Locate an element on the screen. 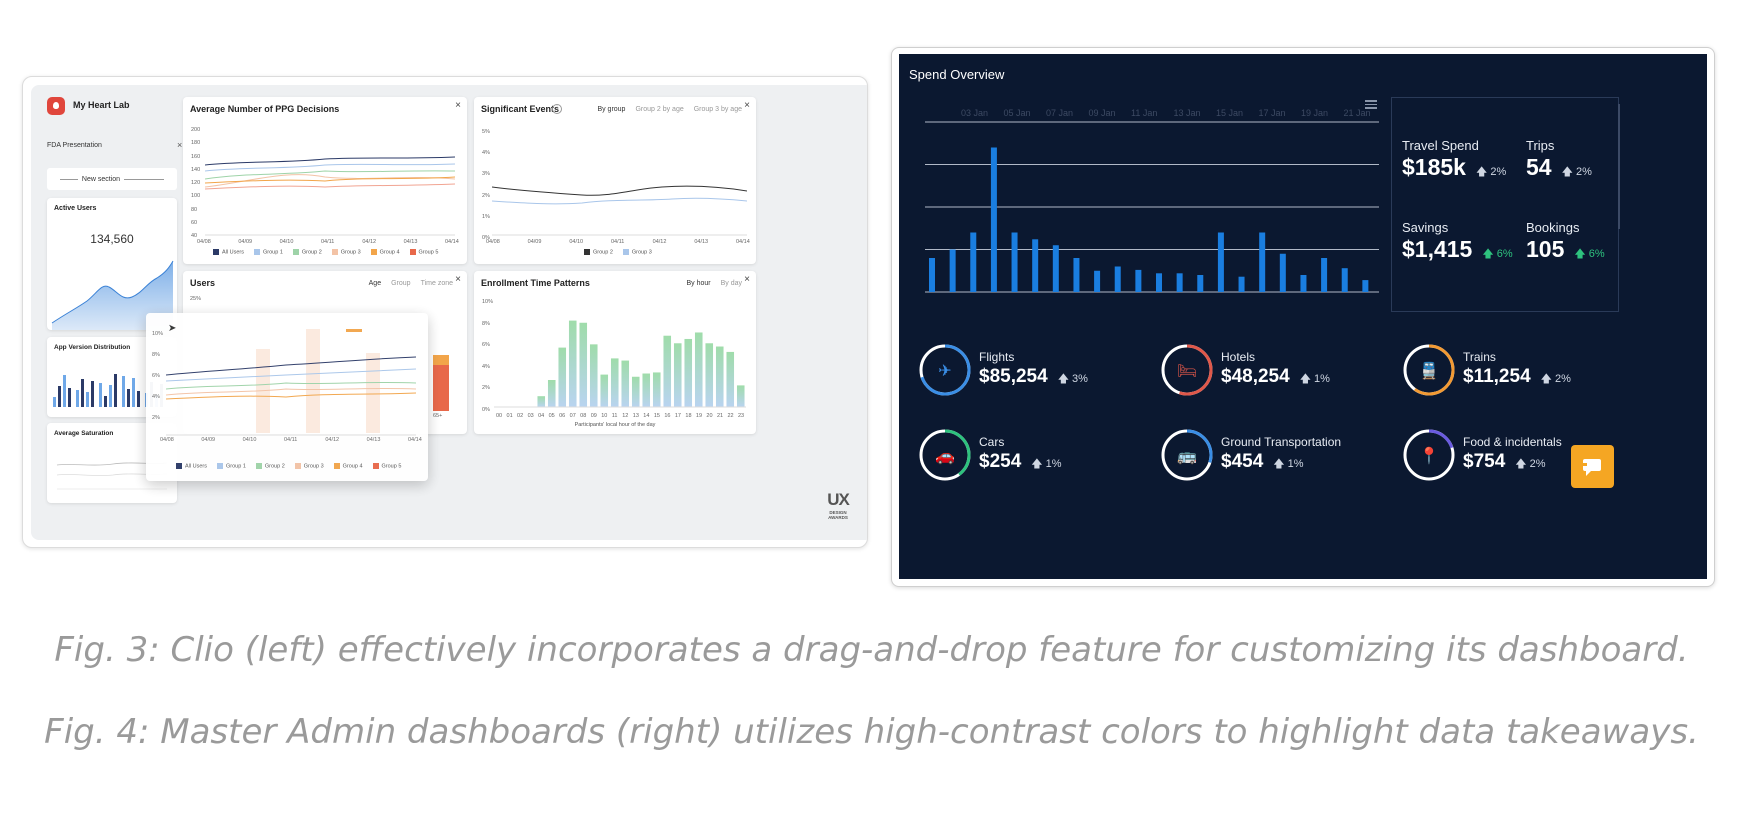 Image resolution: width=1743 pixels, height=830 pixels. car-icon: 🚗 is located at coordinates (945, 455).